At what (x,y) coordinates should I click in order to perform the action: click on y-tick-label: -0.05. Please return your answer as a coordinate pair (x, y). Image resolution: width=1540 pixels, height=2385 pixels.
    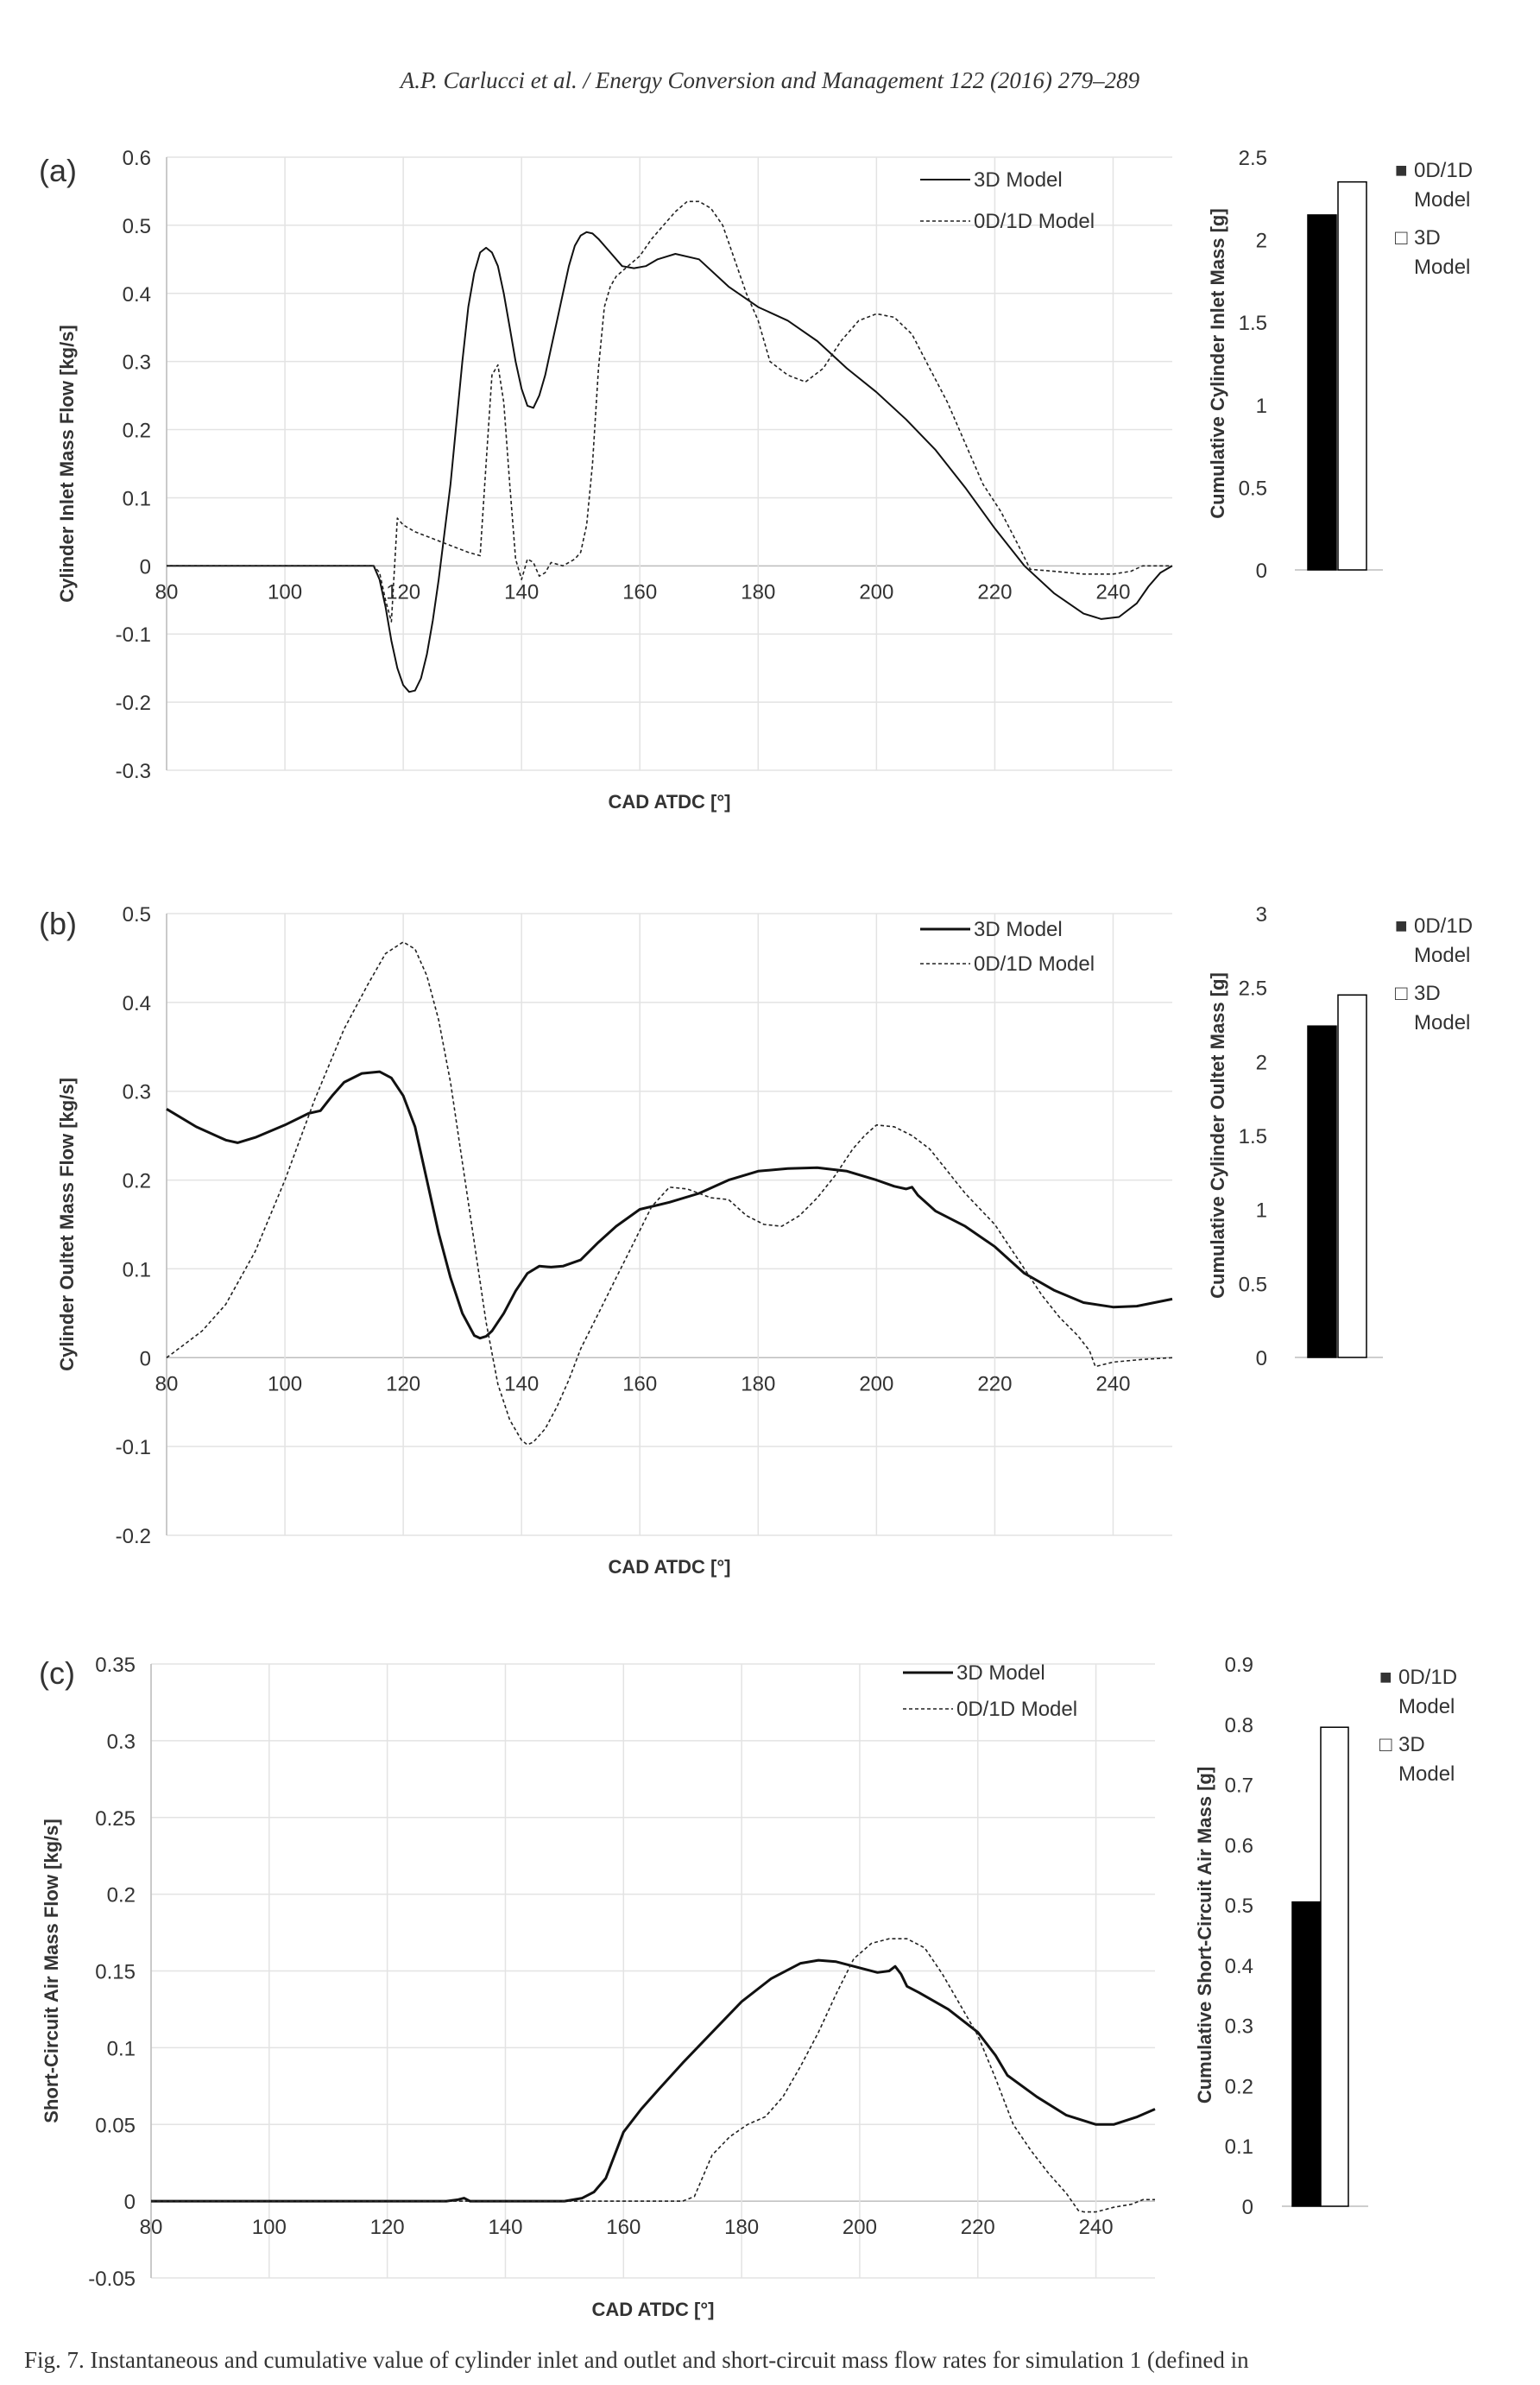
    Looking at the image, I should click on (112, 2279).